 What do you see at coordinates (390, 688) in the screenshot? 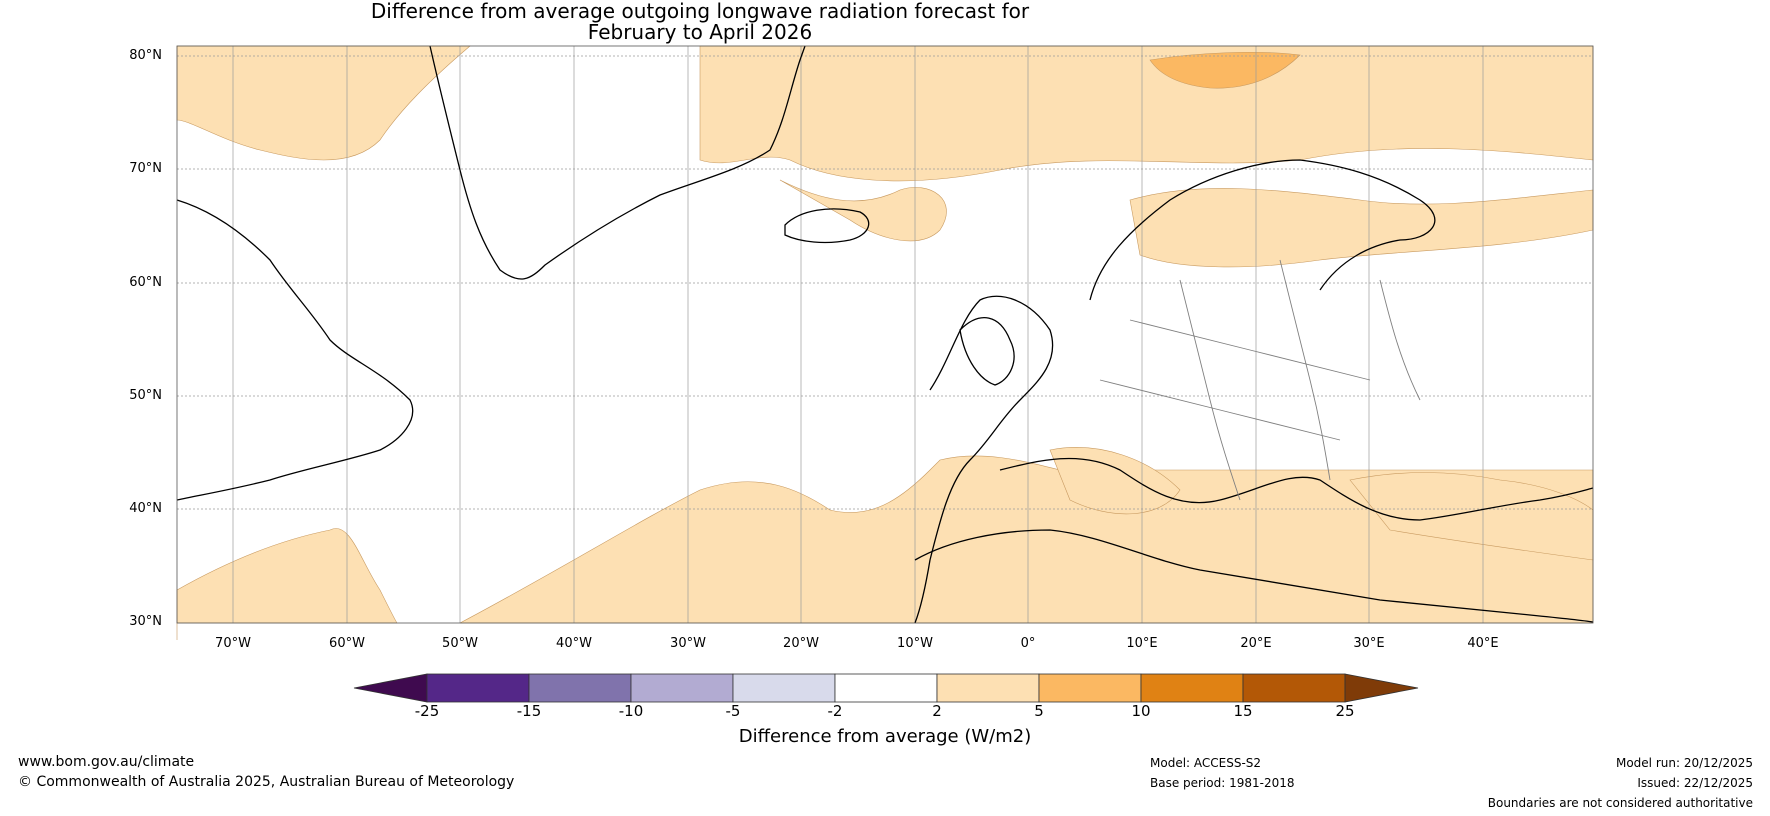
I see `colorbar-extend-low` at bounding box center [390, 688].